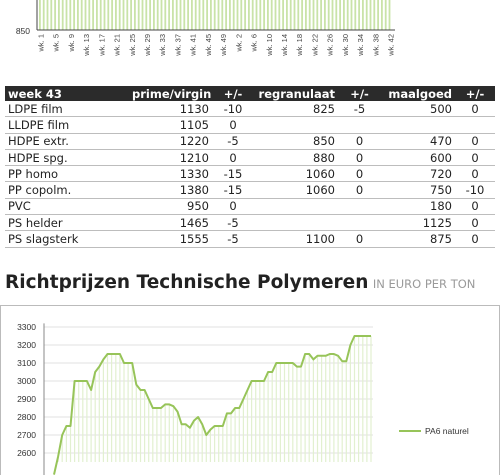 The image size is (500, 475). Describe the element at coordinates (56, 43) in the screenshot. I see `x-tick-label: wk. 5` at that location.